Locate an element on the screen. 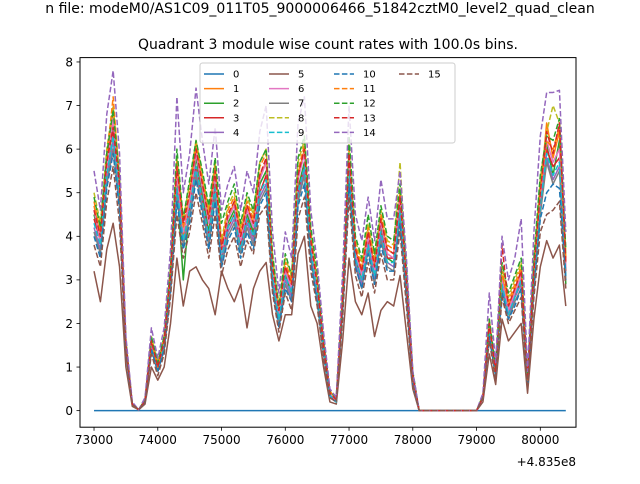 Image resolution: width=640 pixels, height=484 pixels. legend-label-8: 8 is located at coordinates (301, 118).